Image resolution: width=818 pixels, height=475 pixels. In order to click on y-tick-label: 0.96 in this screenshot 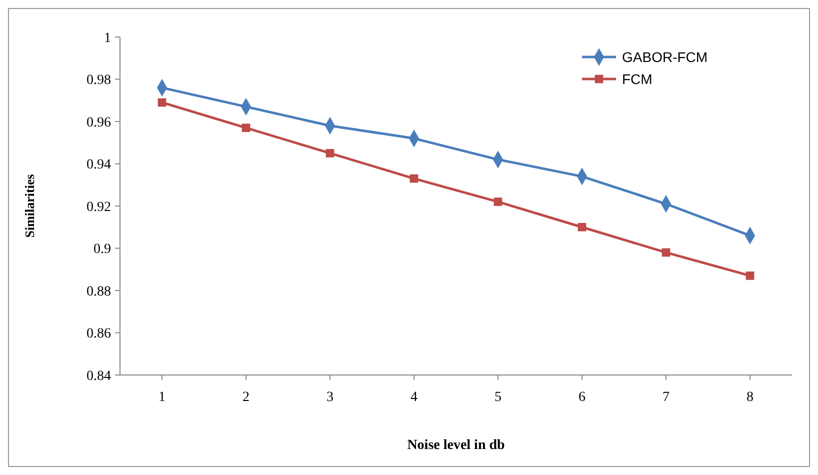, I will do `click(98, 122)`.